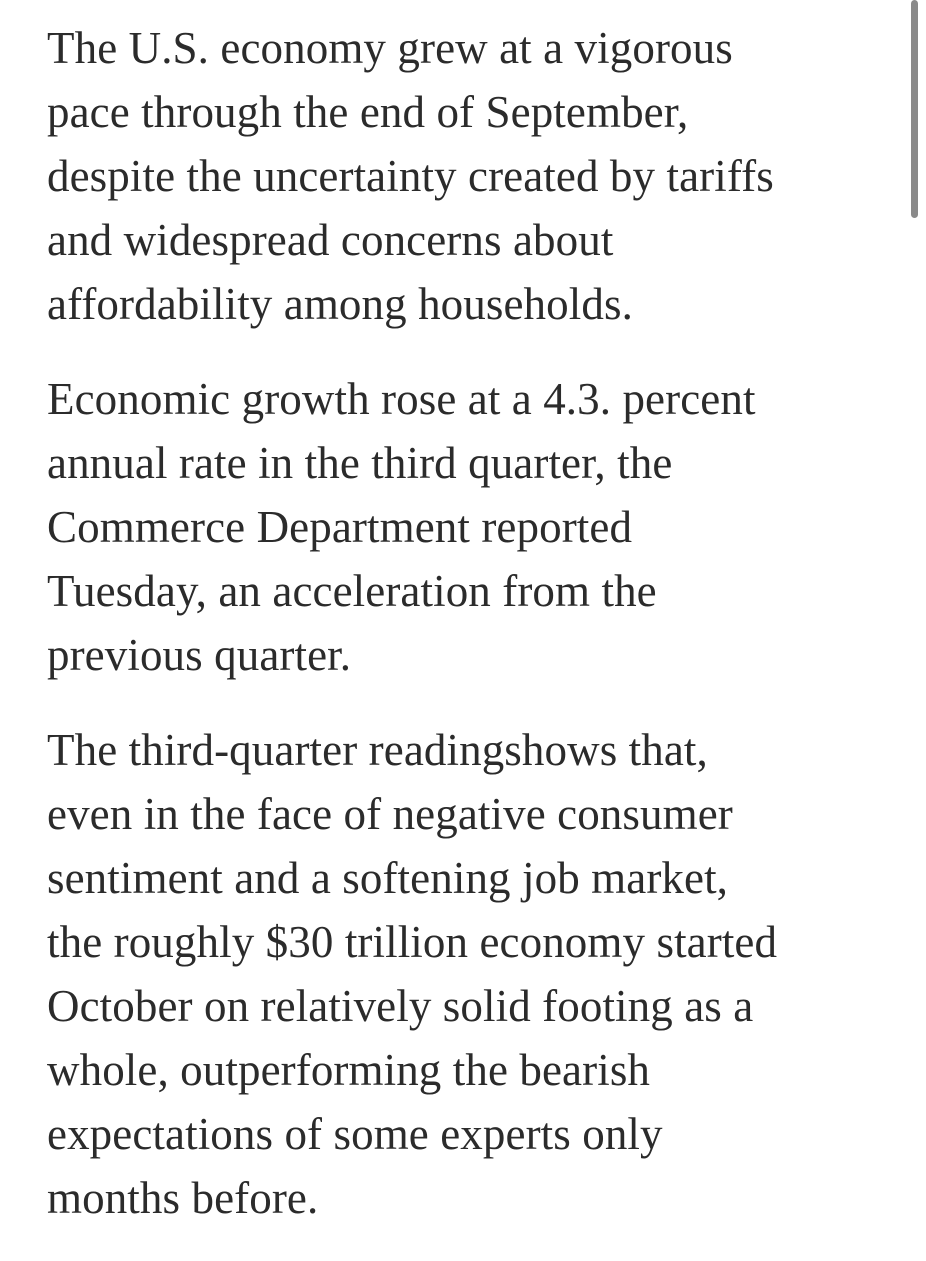  Describe the element at coordinates (377, 750) in the screenshot. I see `text-line: The third-quarter readingshows that,` at that location.